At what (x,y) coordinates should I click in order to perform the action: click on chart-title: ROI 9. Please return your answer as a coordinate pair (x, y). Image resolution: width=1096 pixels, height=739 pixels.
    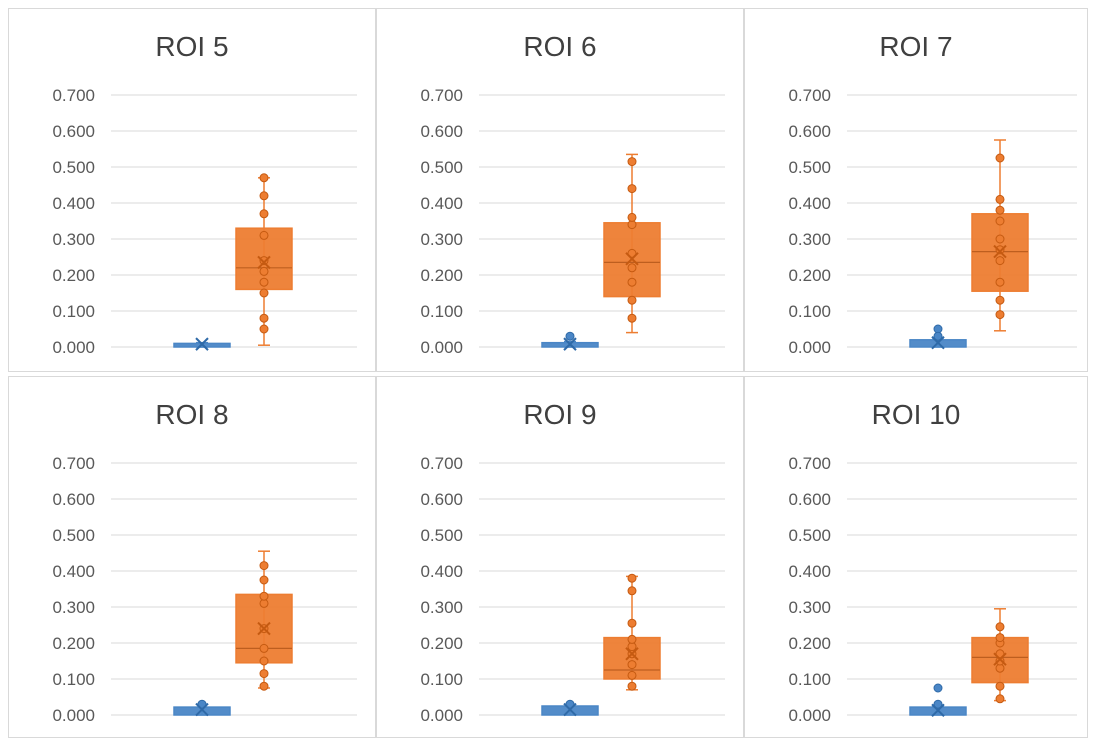
    Looking at the image, I should click on (560, 414).